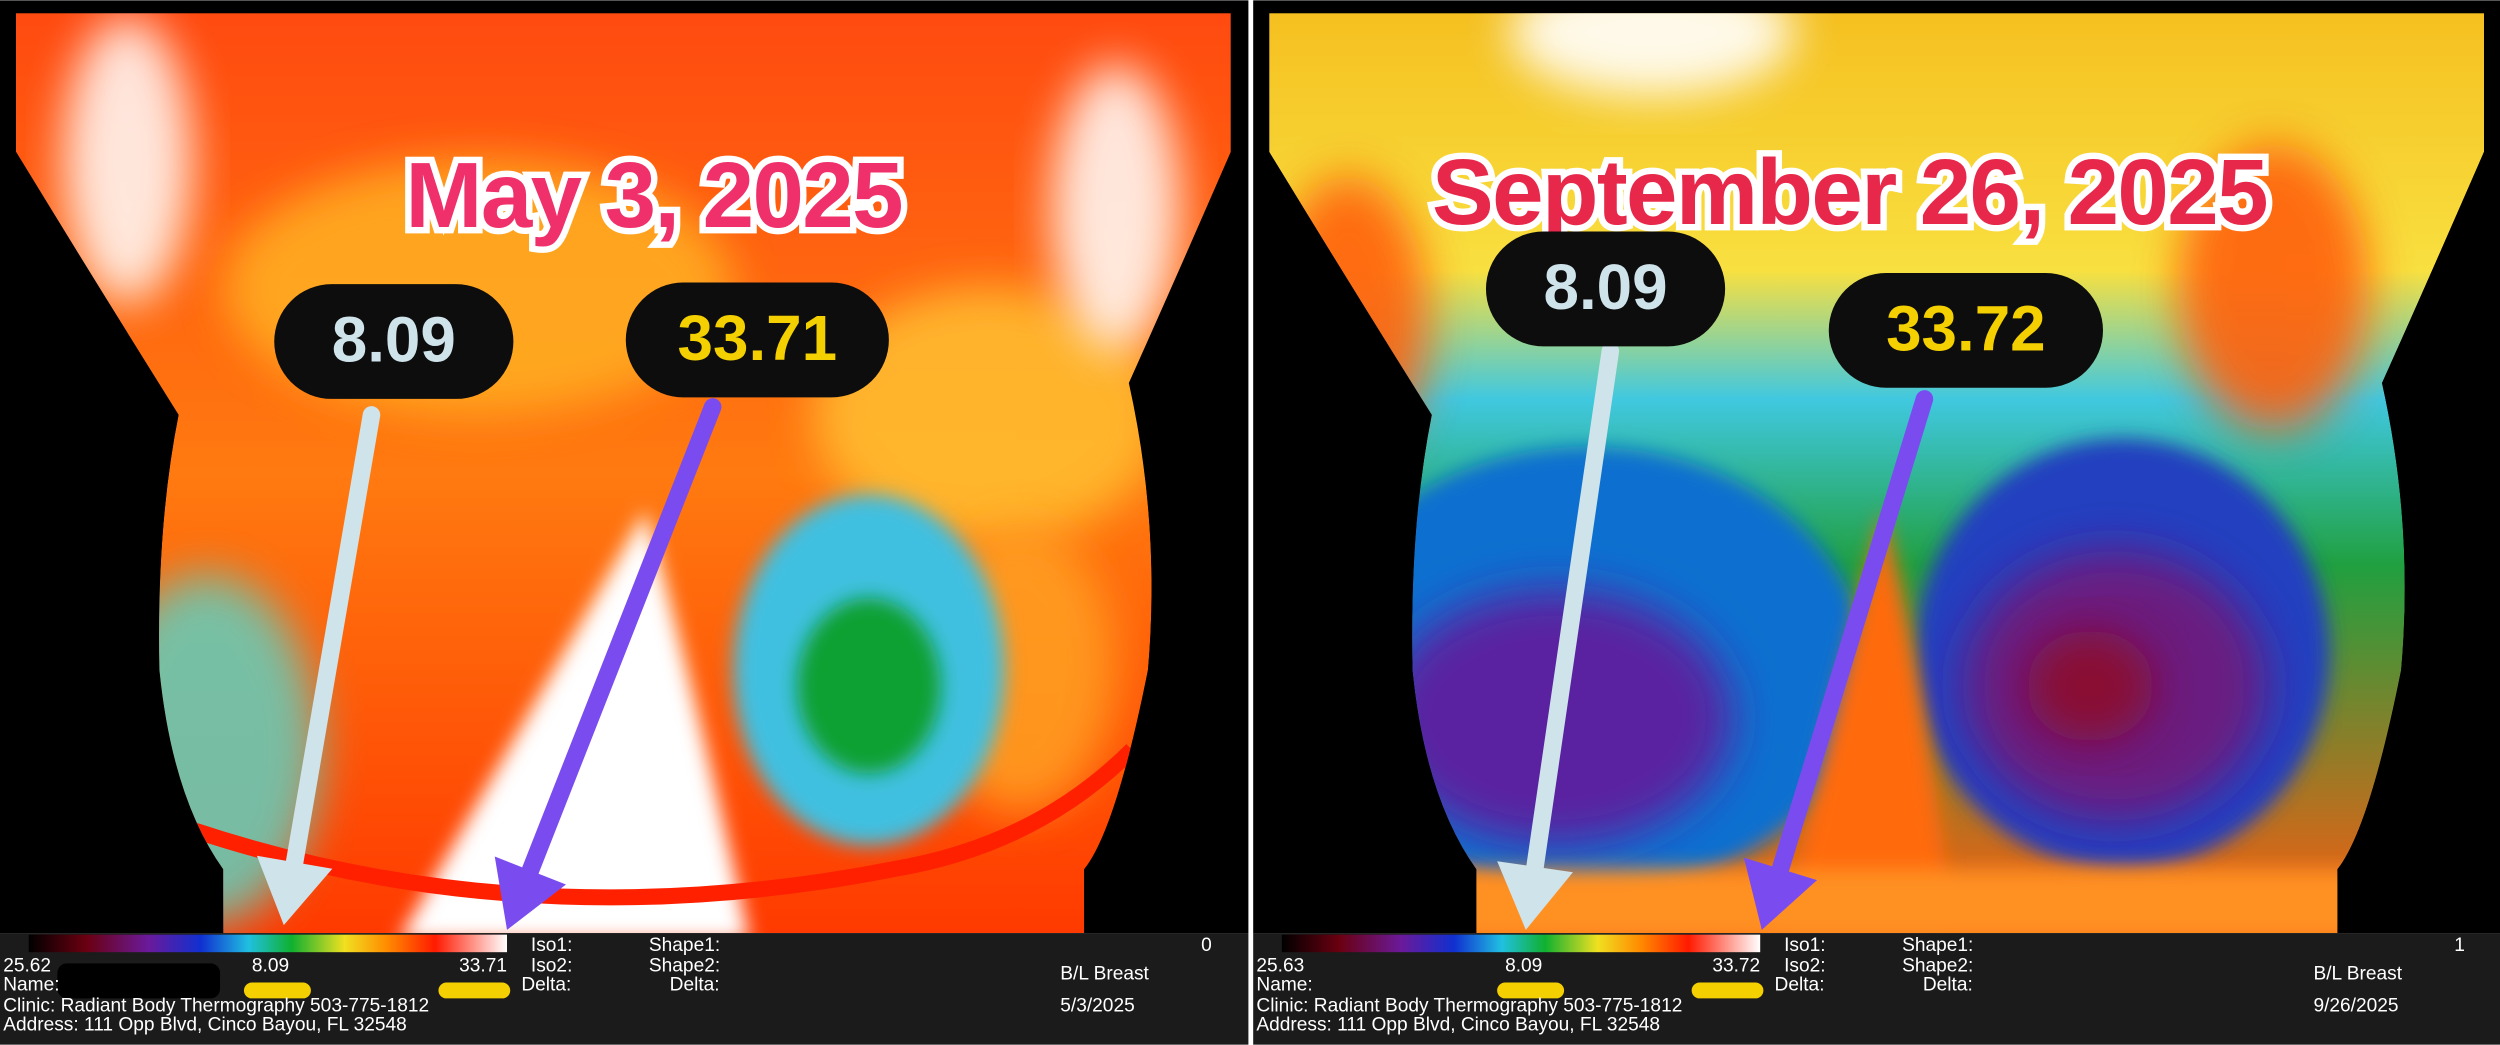  Describe the element at coordinates (1206, 945) in the screenshot. I see `status-counter: 0` at that location.